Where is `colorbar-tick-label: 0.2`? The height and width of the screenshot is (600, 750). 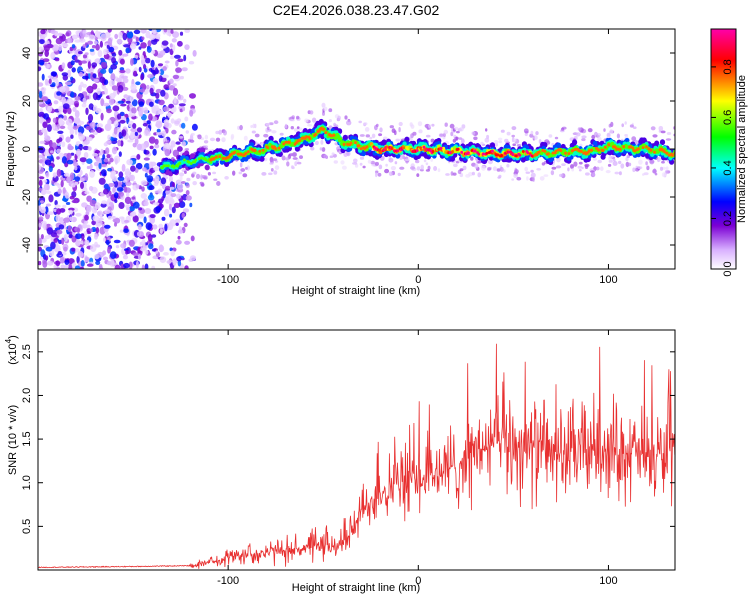
colorbar-tick-label: 0.2 is located at coordinates (728, 218).